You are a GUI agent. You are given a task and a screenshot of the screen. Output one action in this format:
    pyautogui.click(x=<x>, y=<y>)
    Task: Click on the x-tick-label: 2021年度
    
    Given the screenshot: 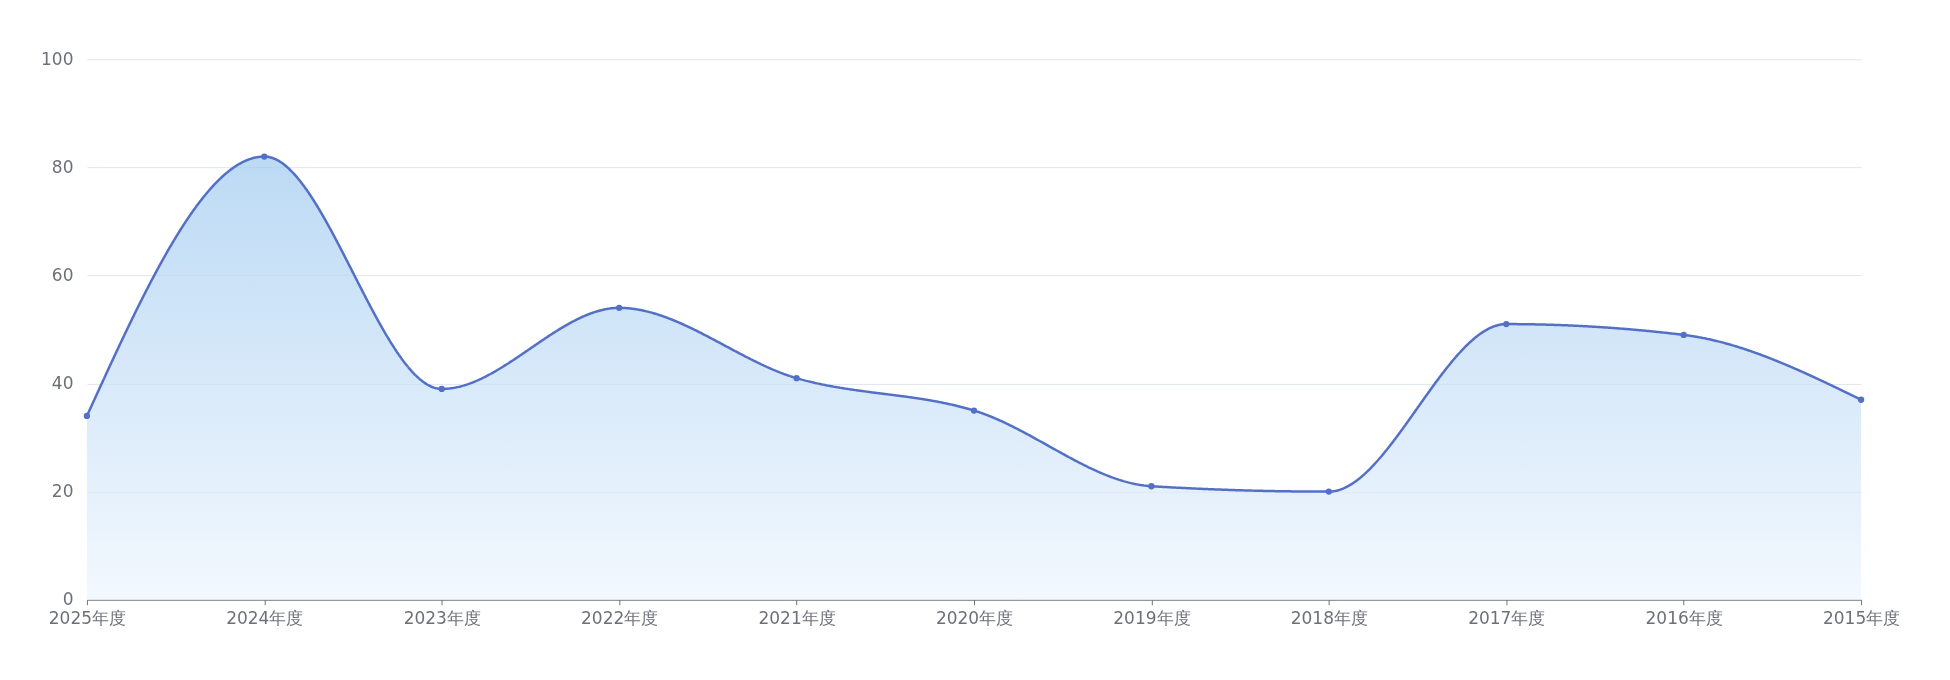 What is the action you would take?
    pyautogui.click(x=797, y=618)
    